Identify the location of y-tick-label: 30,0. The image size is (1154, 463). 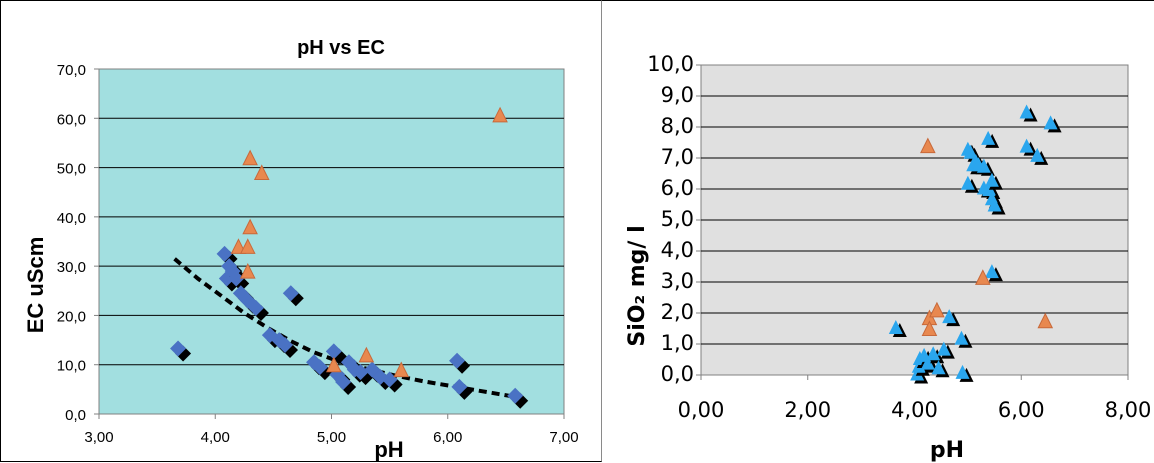
(71, 267).